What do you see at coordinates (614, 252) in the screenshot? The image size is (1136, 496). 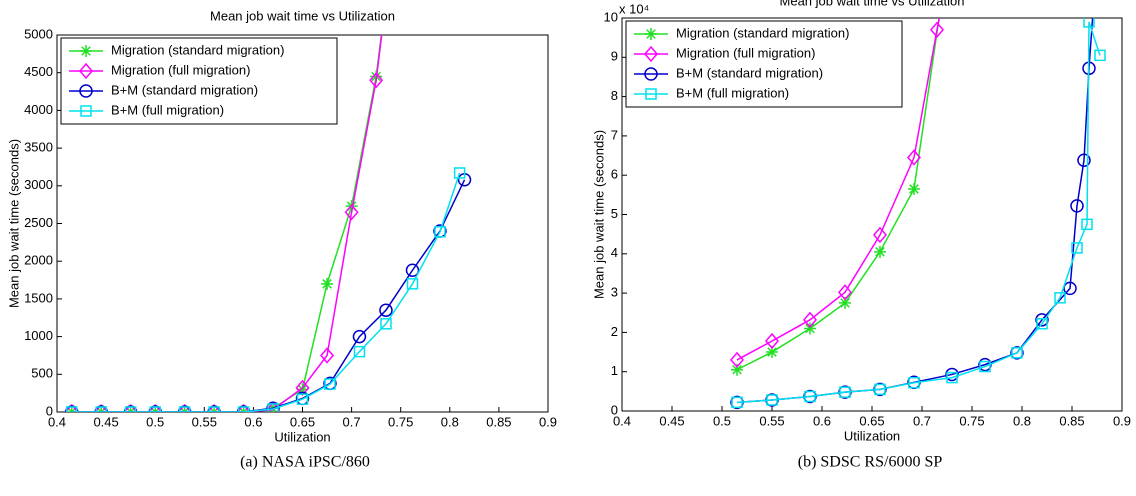 I see `y-tick-label: 4` at bounding box center [614, 252].